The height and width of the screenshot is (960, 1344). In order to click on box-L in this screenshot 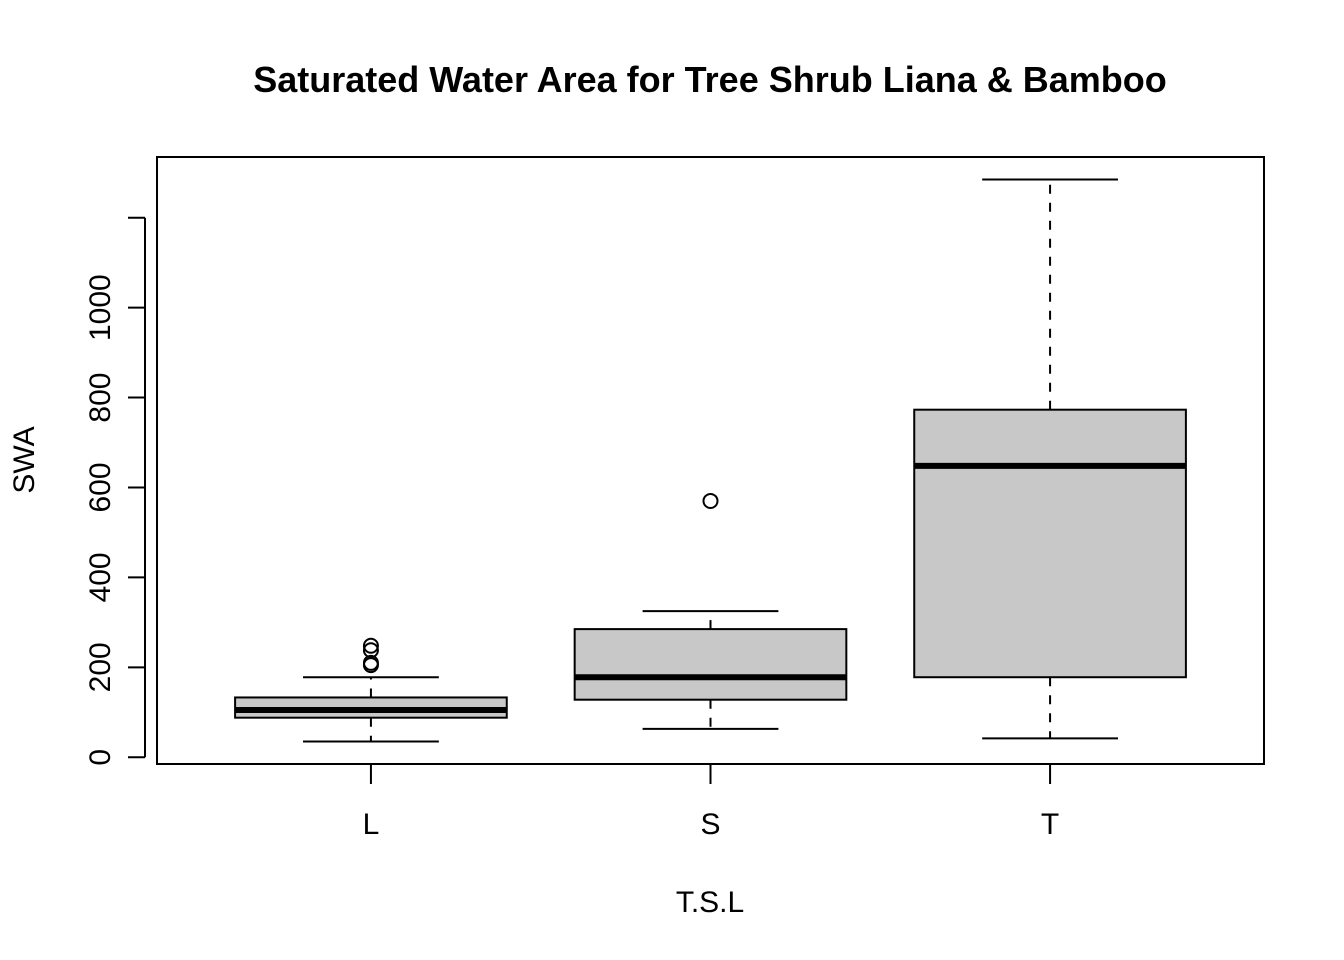, I will do `click(371, 690)`.